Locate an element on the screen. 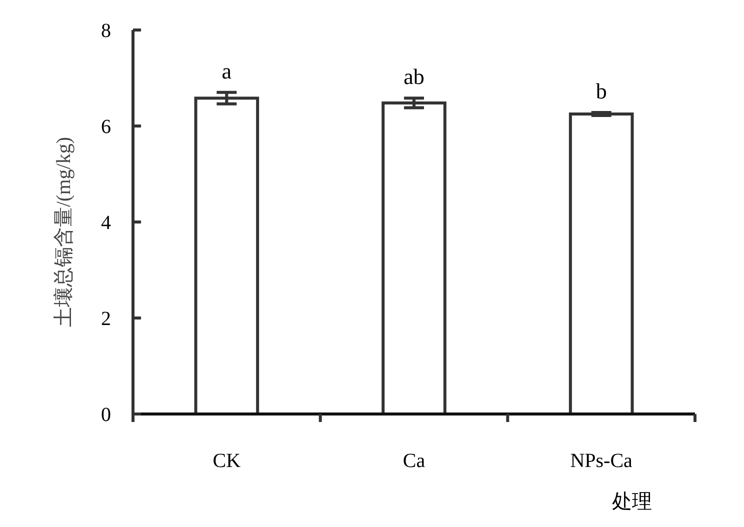 The image size is (744, 527). annotation: ab is located at coordinates (414, 77).